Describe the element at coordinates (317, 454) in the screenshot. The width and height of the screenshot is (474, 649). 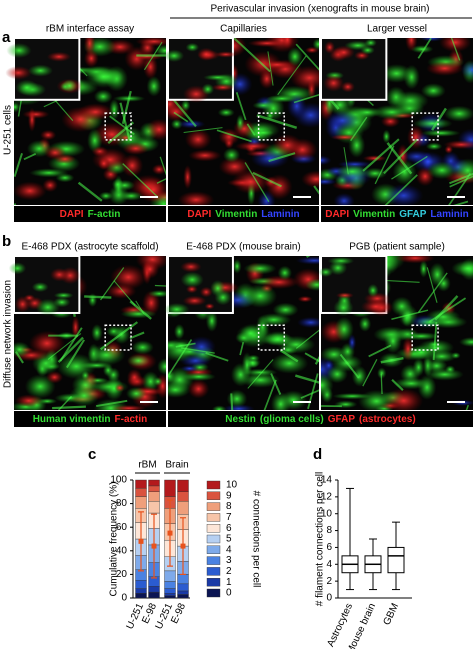
I see `panel-label: d` at that location.